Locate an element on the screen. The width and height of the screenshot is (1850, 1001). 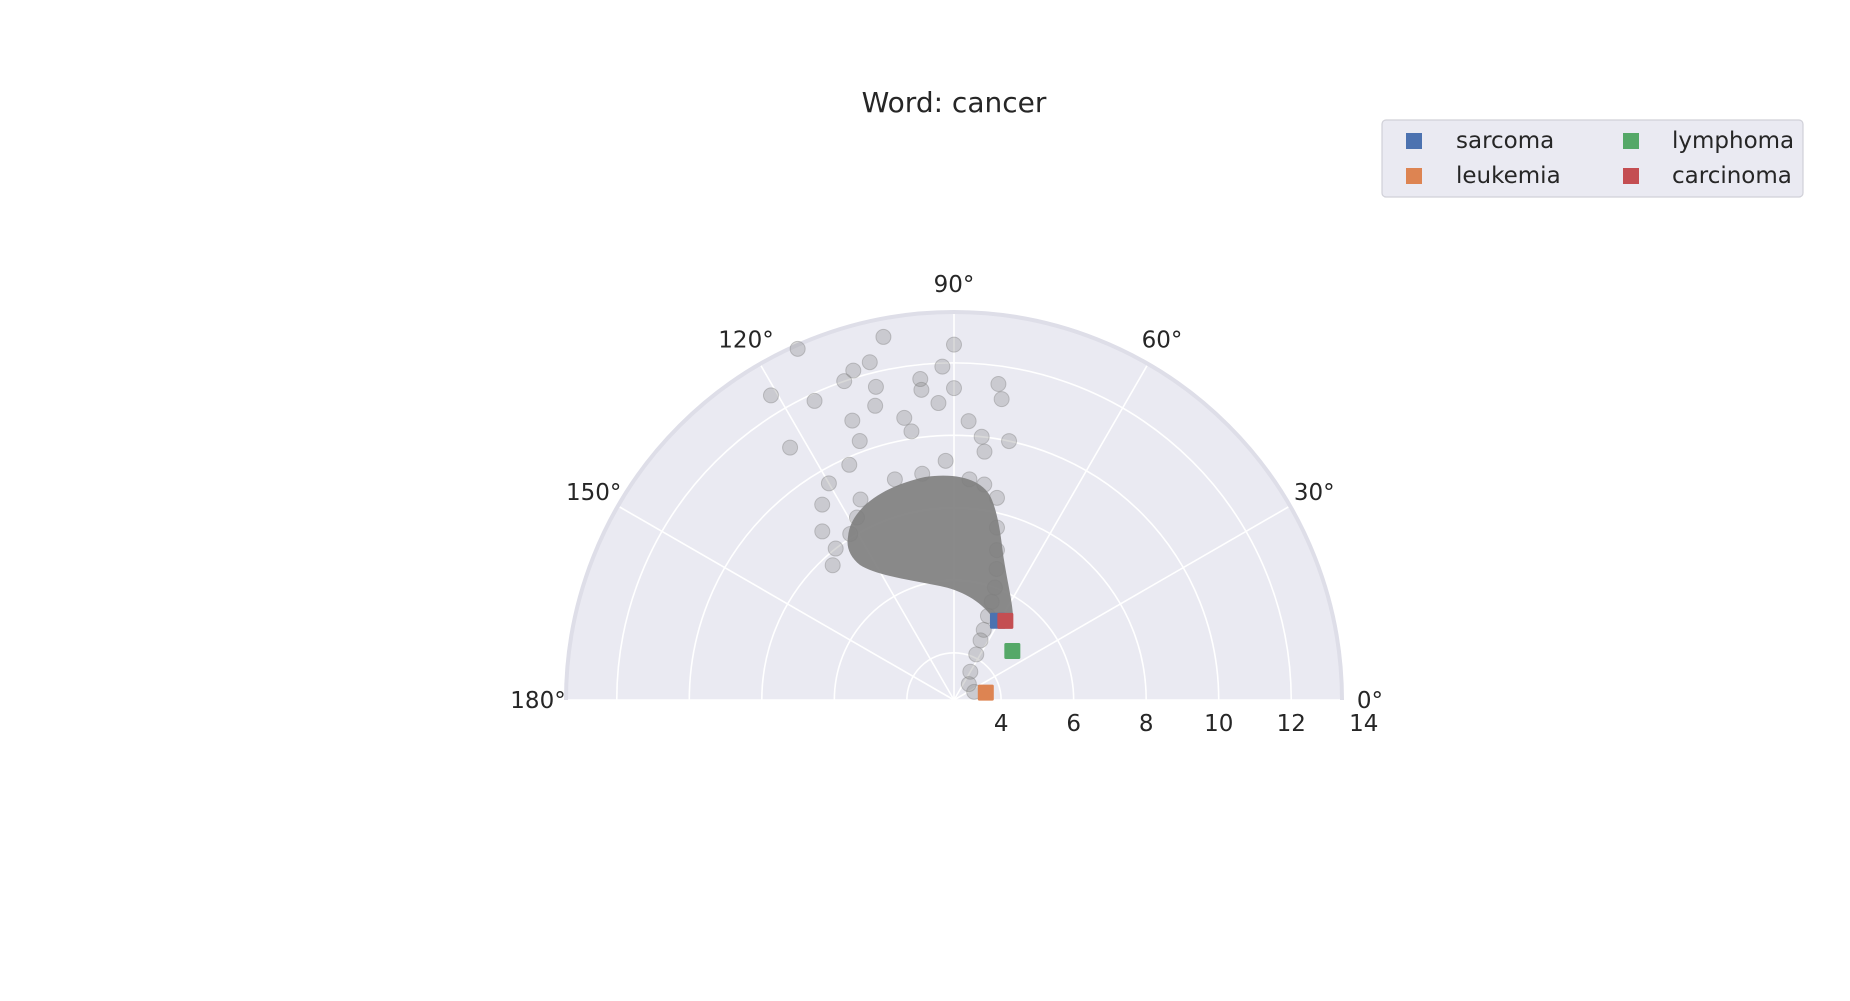
legend-entry-sarcoma: sarcoma is located at coordinates (1480, 141).